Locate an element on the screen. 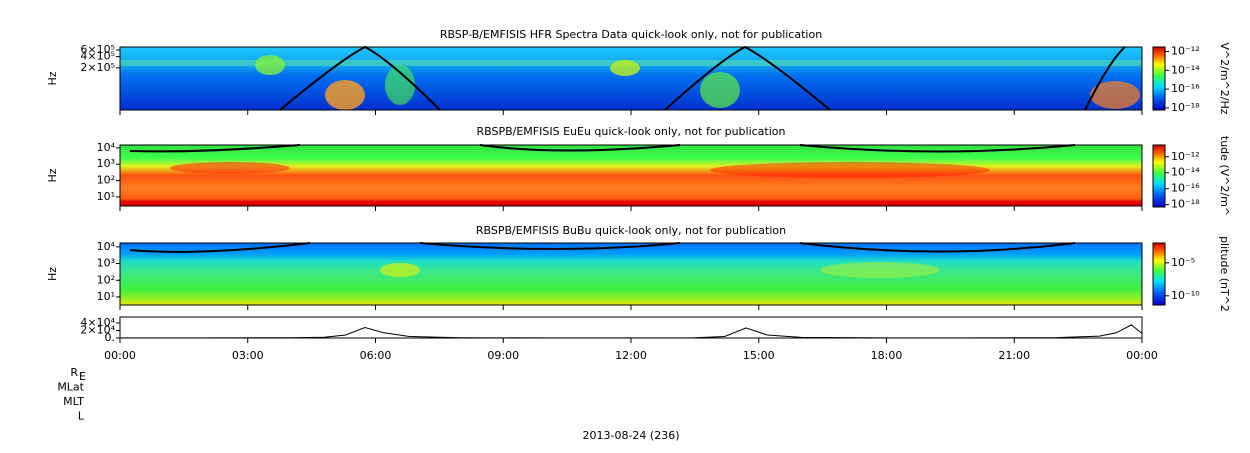 The image size is (1250, 453). x-tick-label: 21:00 is located at coordinates (1014, 355).